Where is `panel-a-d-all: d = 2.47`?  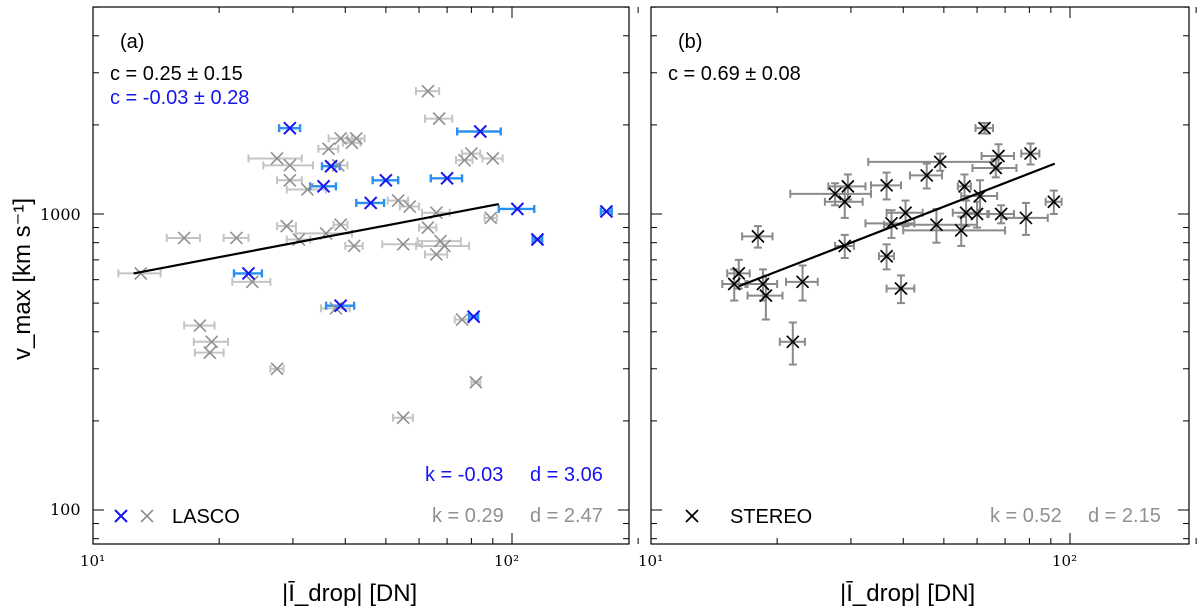 panel-a-d-all: d = 2.47 is located at coordinates (566, 516).